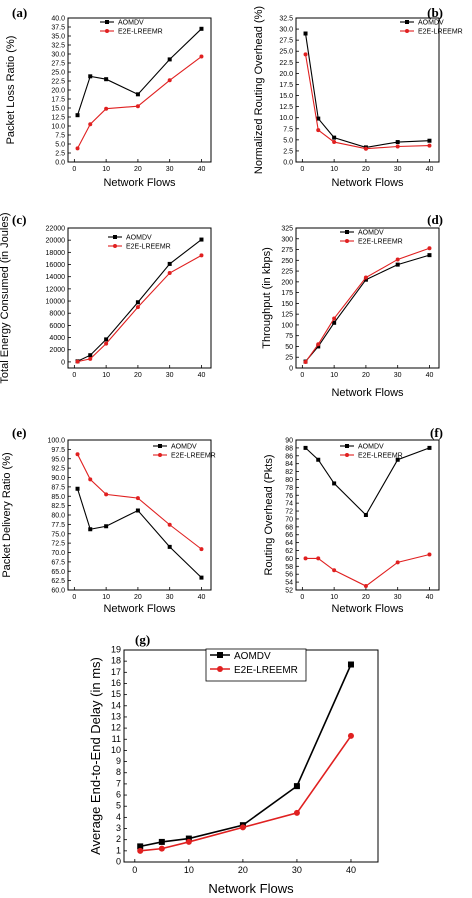 The width and height of the screenshot is (472, 898). I want to click on y-tick-label: 82.5, so click(58, 506).